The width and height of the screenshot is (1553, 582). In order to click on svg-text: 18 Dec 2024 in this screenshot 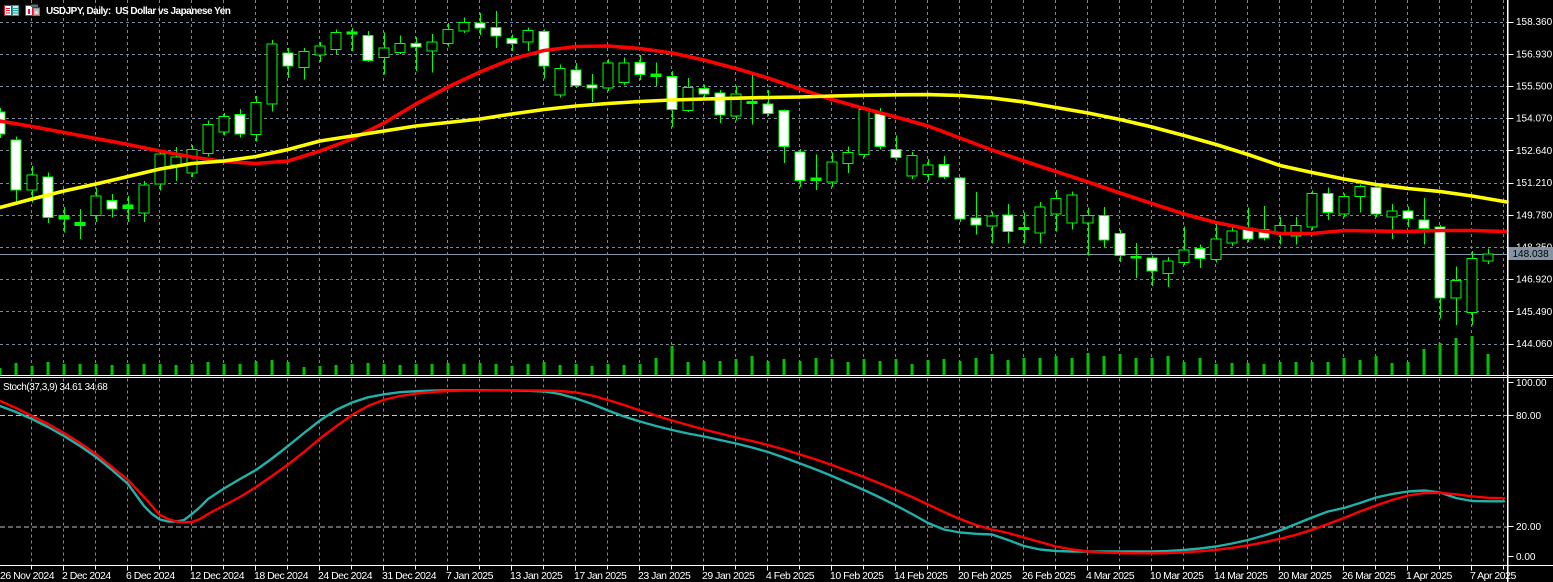, I will do `click(281, 576)`.